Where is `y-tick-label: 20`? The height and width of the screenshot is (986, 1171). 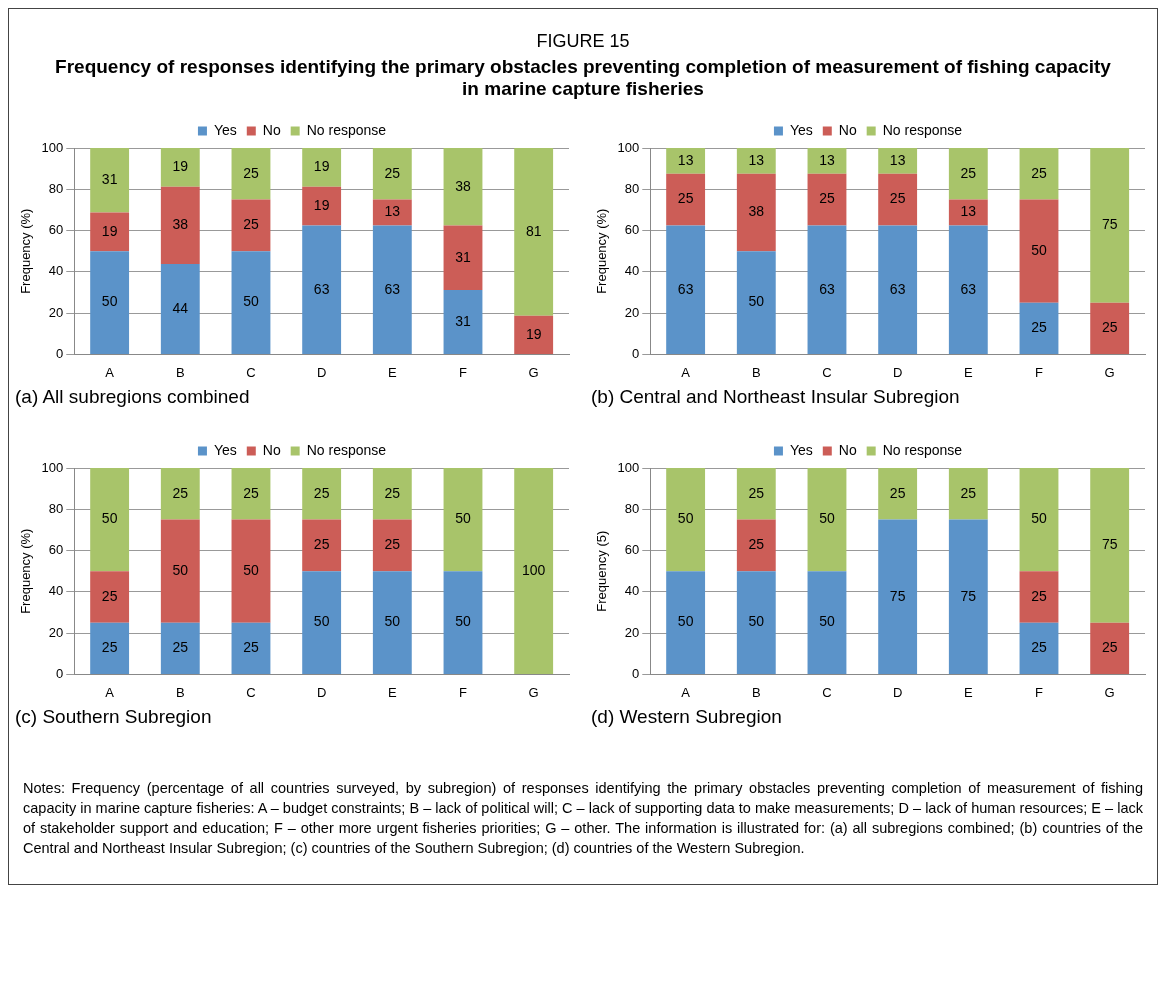 y-tick-label: 20 is located at coordinates (56, 312).